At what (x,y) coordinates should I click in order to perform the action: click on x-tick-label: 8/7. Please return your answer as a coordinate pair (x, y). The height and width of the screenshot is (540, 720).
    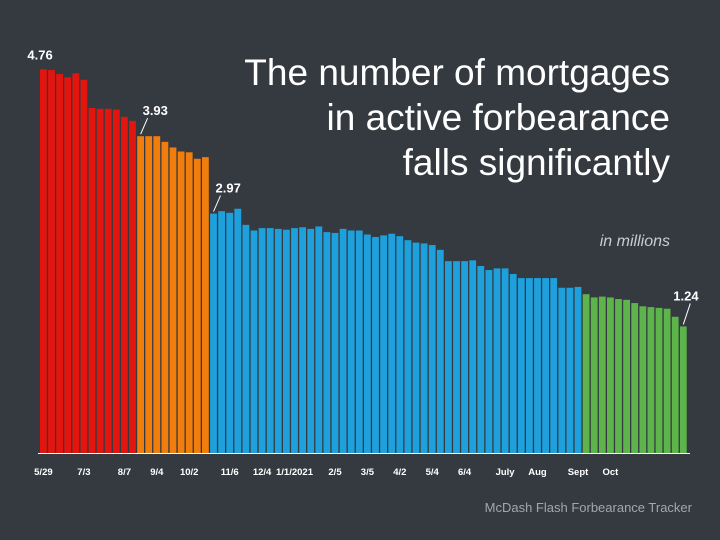
    Looking at the image, I should click on (124, 472).